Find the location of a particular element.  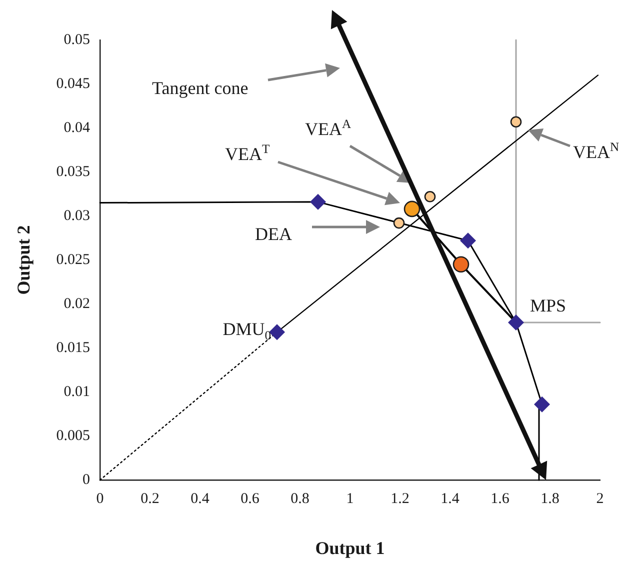

y-tick-label: 0.03 is located at coordinates (77, 216).